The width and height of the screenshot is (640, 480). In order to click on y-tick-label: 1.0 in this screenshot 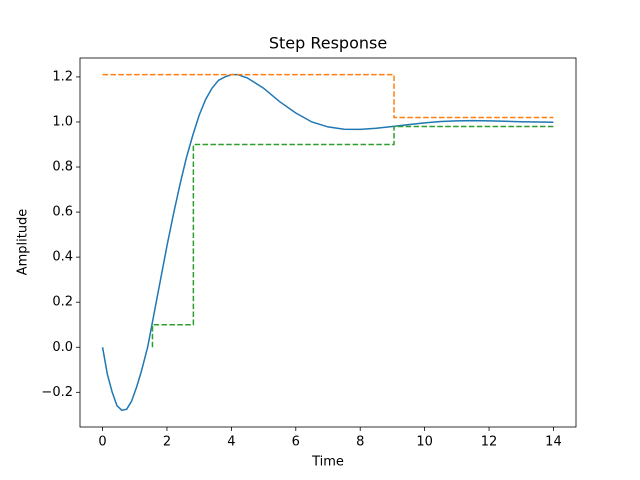, I will do `click(62, 121)`.